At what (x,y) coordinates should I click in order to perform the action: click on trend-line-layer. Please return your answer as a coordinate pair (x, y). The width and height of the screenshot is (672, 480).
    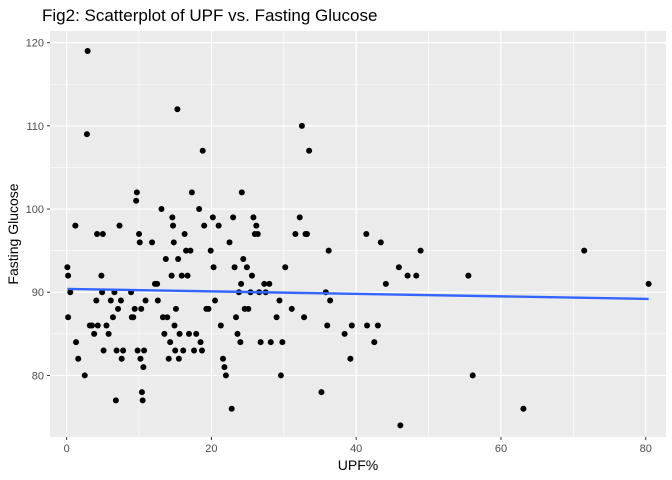
    Looking at the image, I should click on (358, 294).